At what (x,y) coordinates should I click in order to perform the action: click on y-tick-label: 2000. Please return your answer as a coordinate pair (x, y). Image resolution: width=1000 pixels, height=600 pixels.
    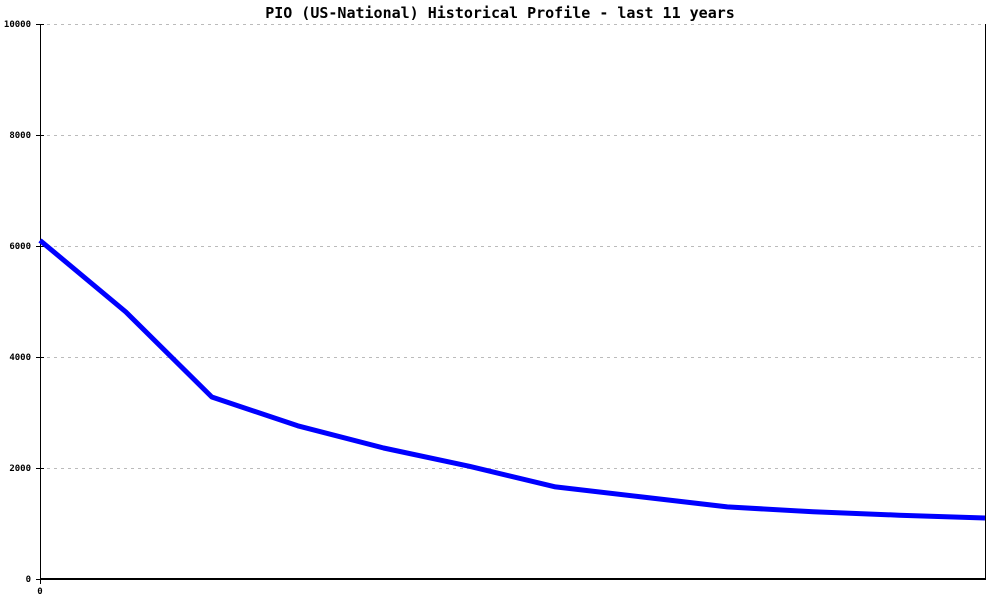
    Looking at the image, I should click on (20, 469).